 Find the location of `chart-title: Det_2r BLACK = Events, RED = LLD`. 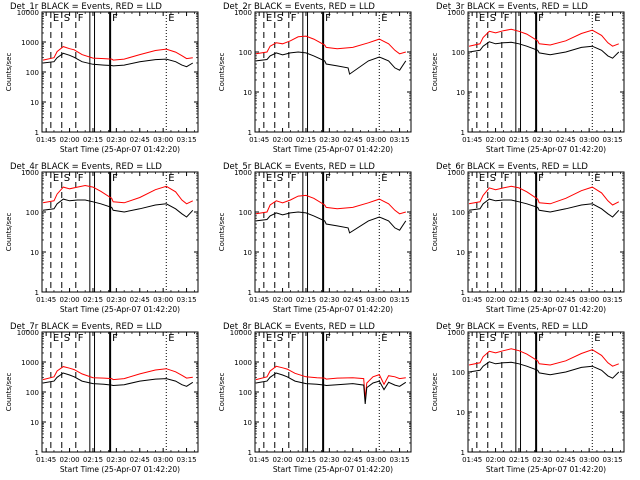

chart-title: Det_2r BLACK = Events, RED = LLD is located at coordinates (299, 7).